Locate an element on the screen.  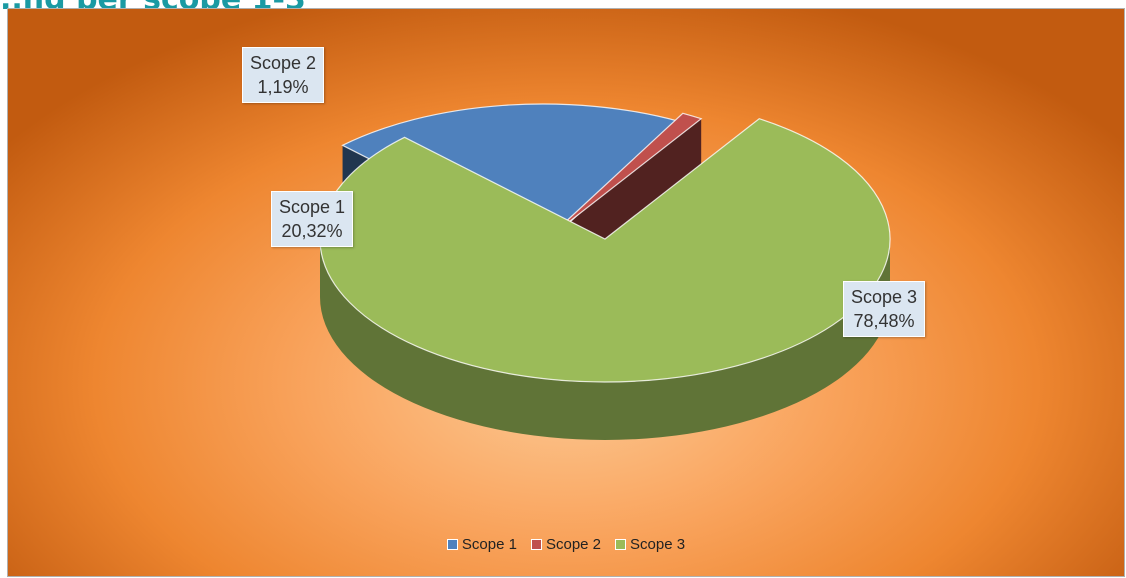
data-label-scope-2-value: 1,19% is located at coordinates (283, 87).